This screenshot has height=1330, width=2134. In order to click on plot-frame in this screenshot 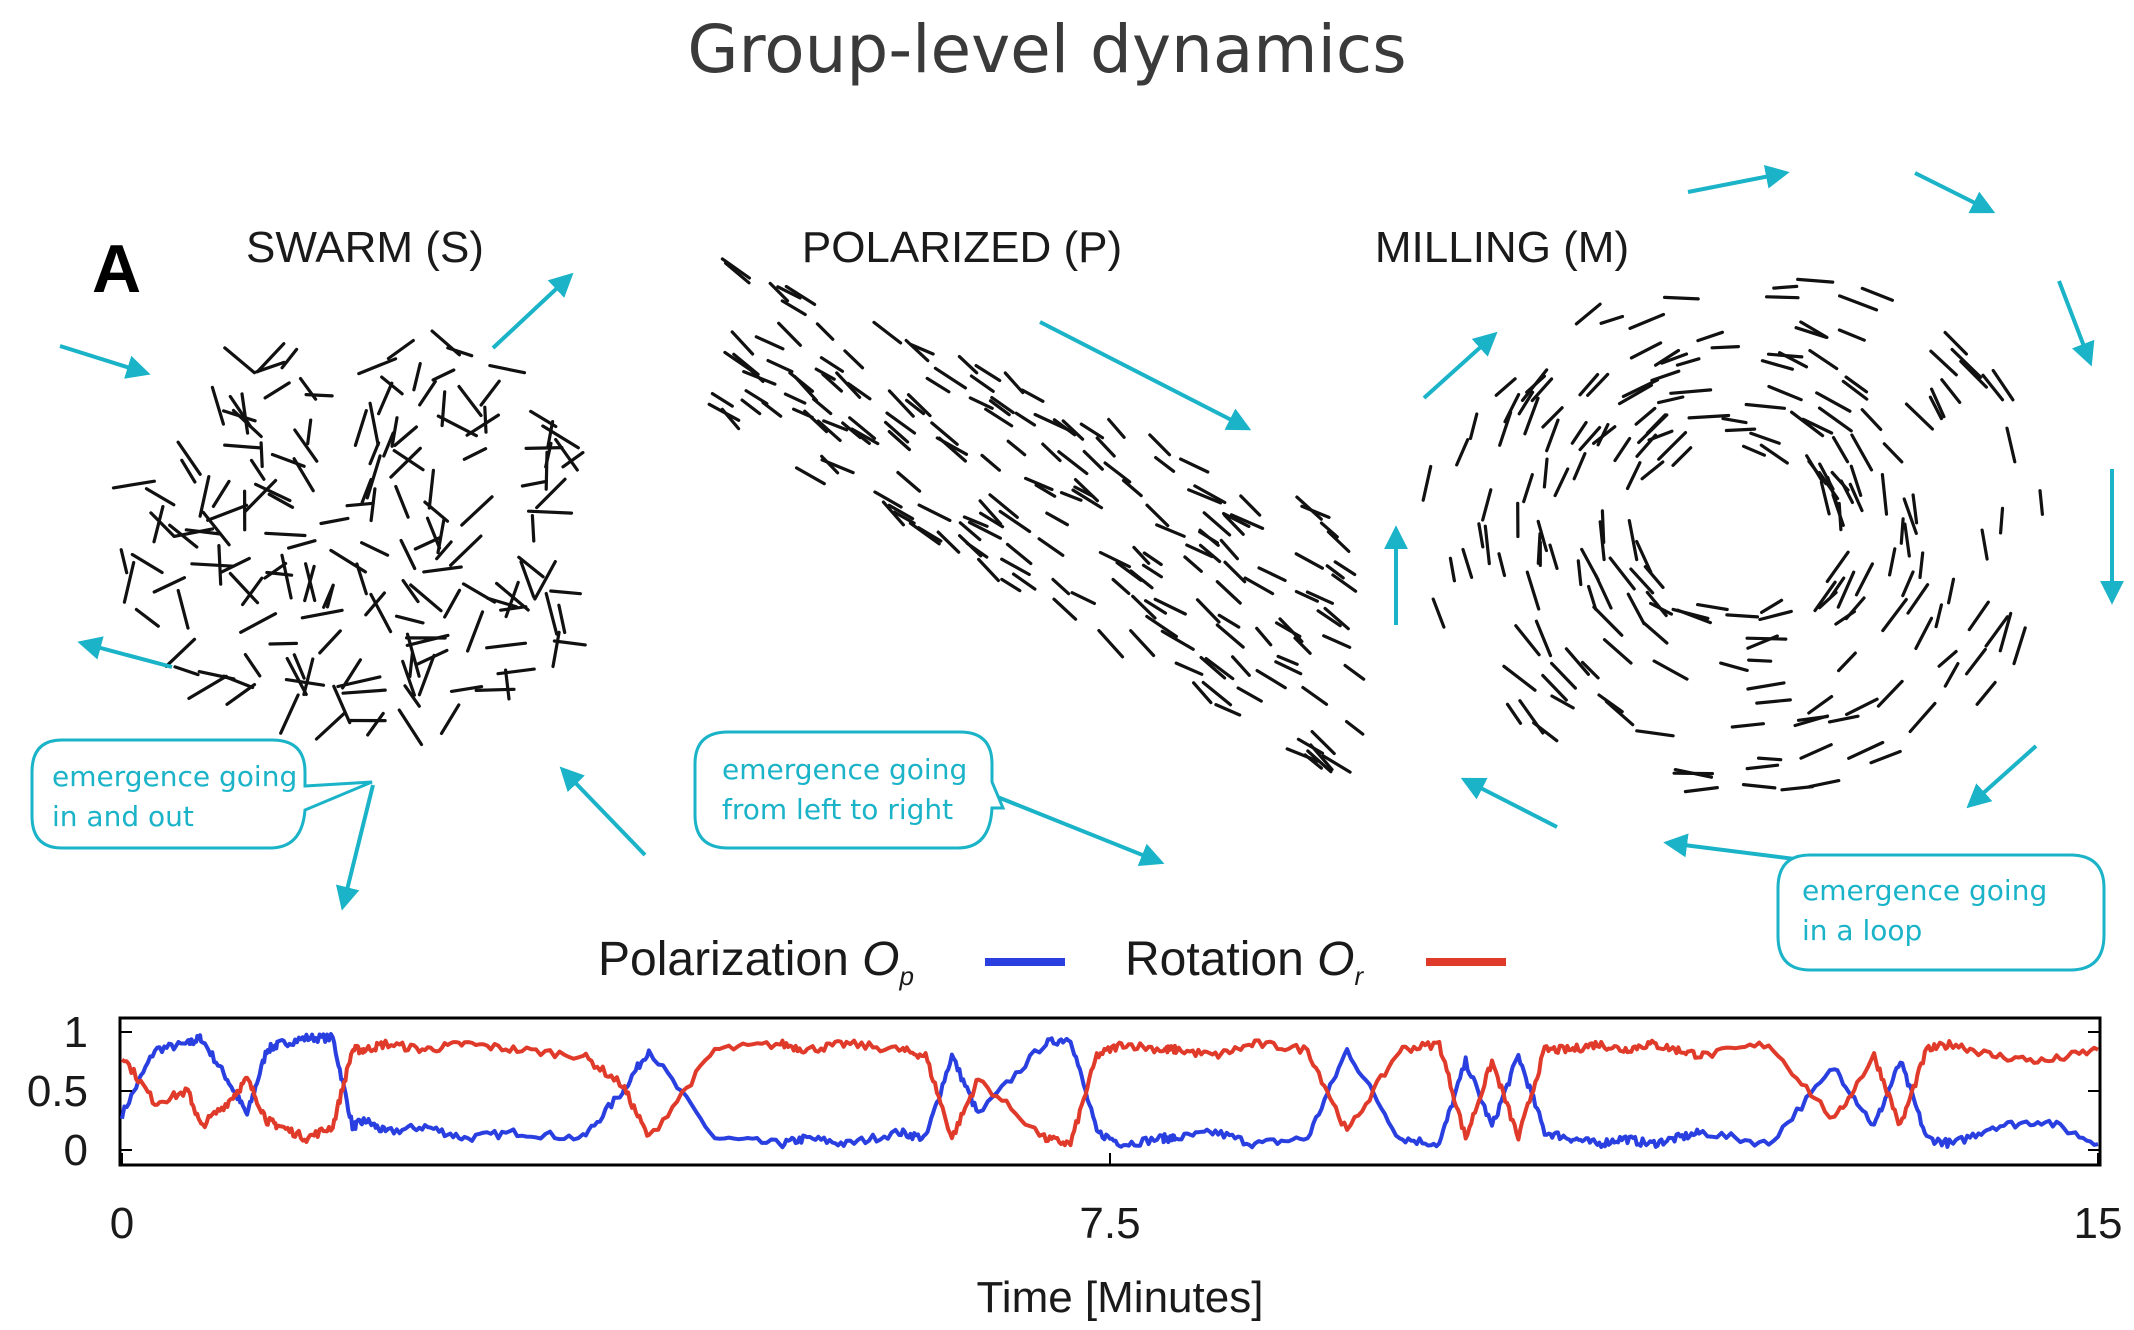, I will do `click(1110, 1091)`.